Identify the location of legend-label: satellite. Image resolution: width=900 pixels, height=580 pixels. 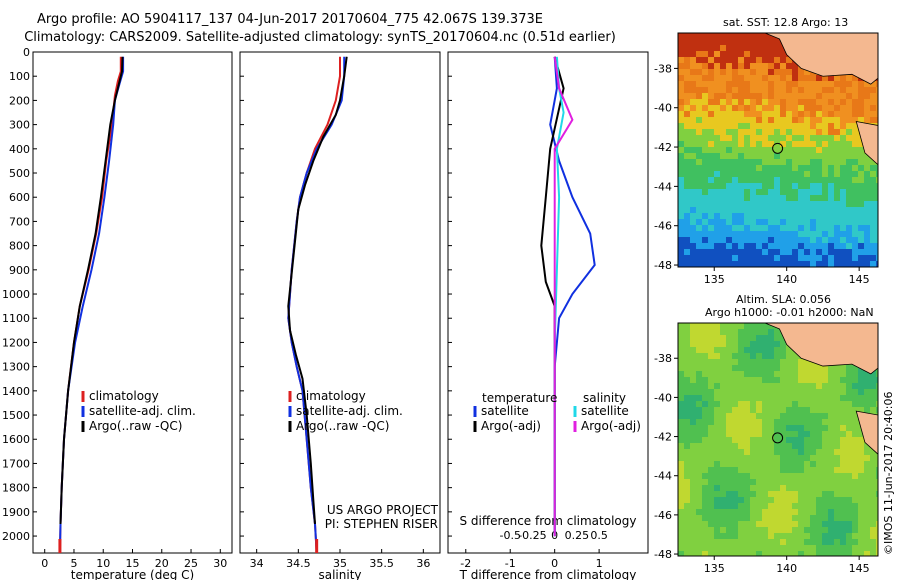
(505, 411).